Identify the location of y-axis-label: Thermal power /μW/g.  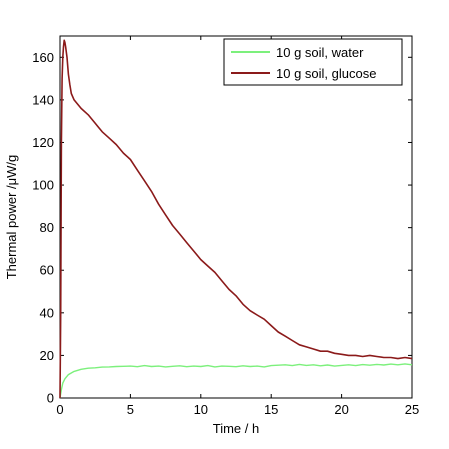
(11, 217).